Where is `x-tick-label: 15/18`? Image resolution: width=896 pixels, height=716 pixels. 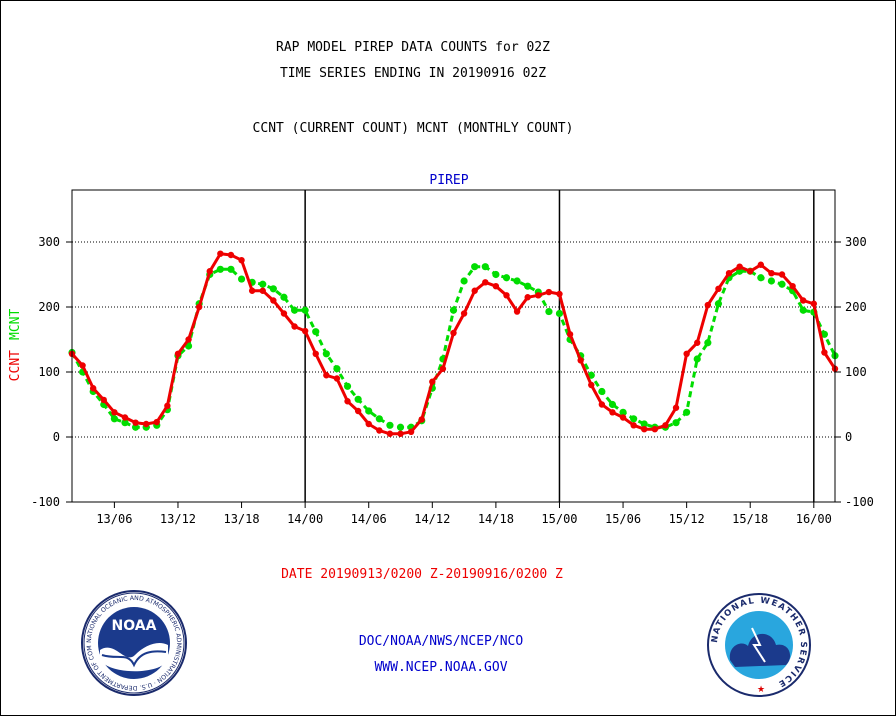 x-tick-label: 15/18 is located at coordinates (750, 519).